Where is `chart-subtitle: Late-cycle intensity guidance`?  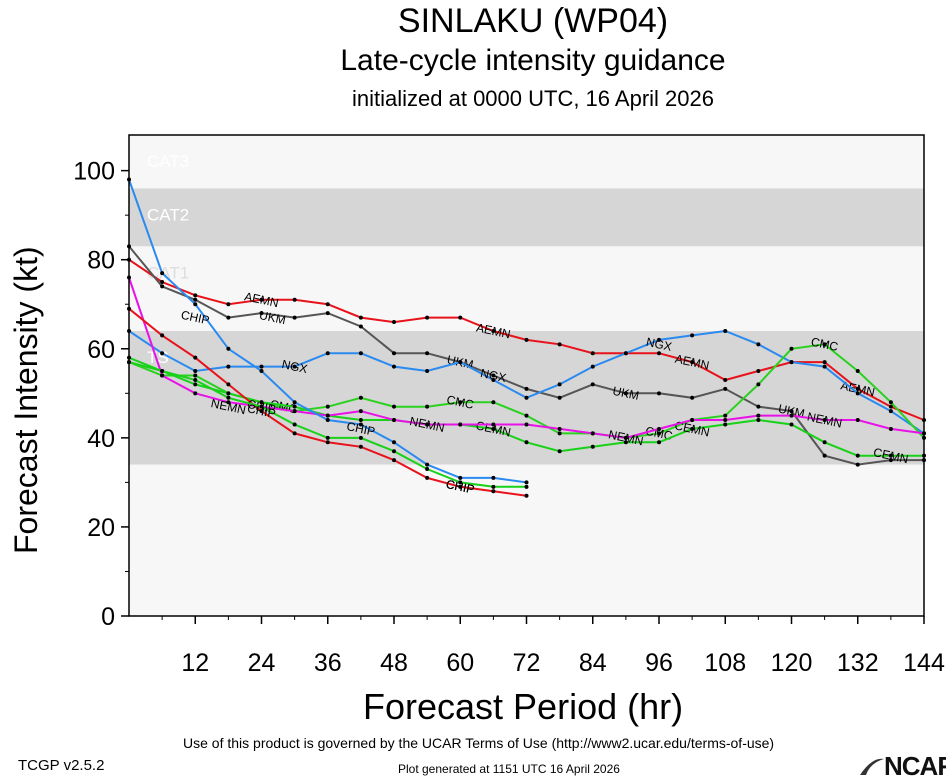
chart-subtitle: Late-cycle intensity guidance is located at coordinates (533, 60).